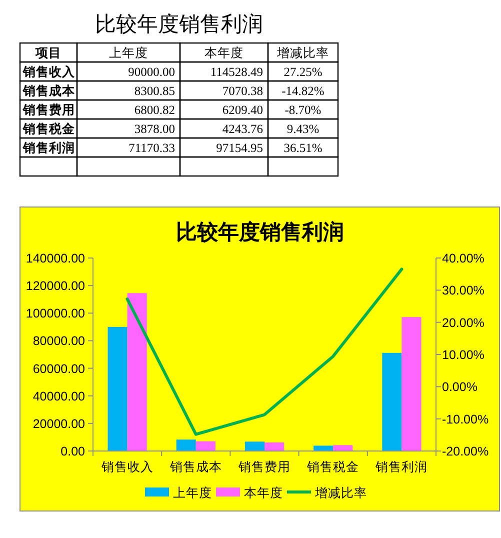  What do you see at coordinates (151, 72) in the screenshot?
I see `data-label: 90000.00` at bounding box center [151, 72].